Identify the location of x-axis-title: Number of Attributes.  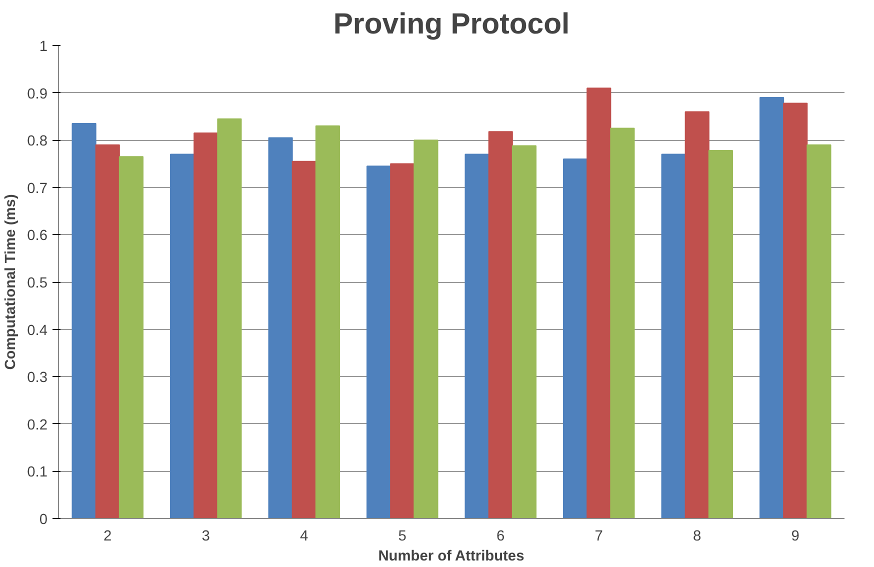
(451, 556).